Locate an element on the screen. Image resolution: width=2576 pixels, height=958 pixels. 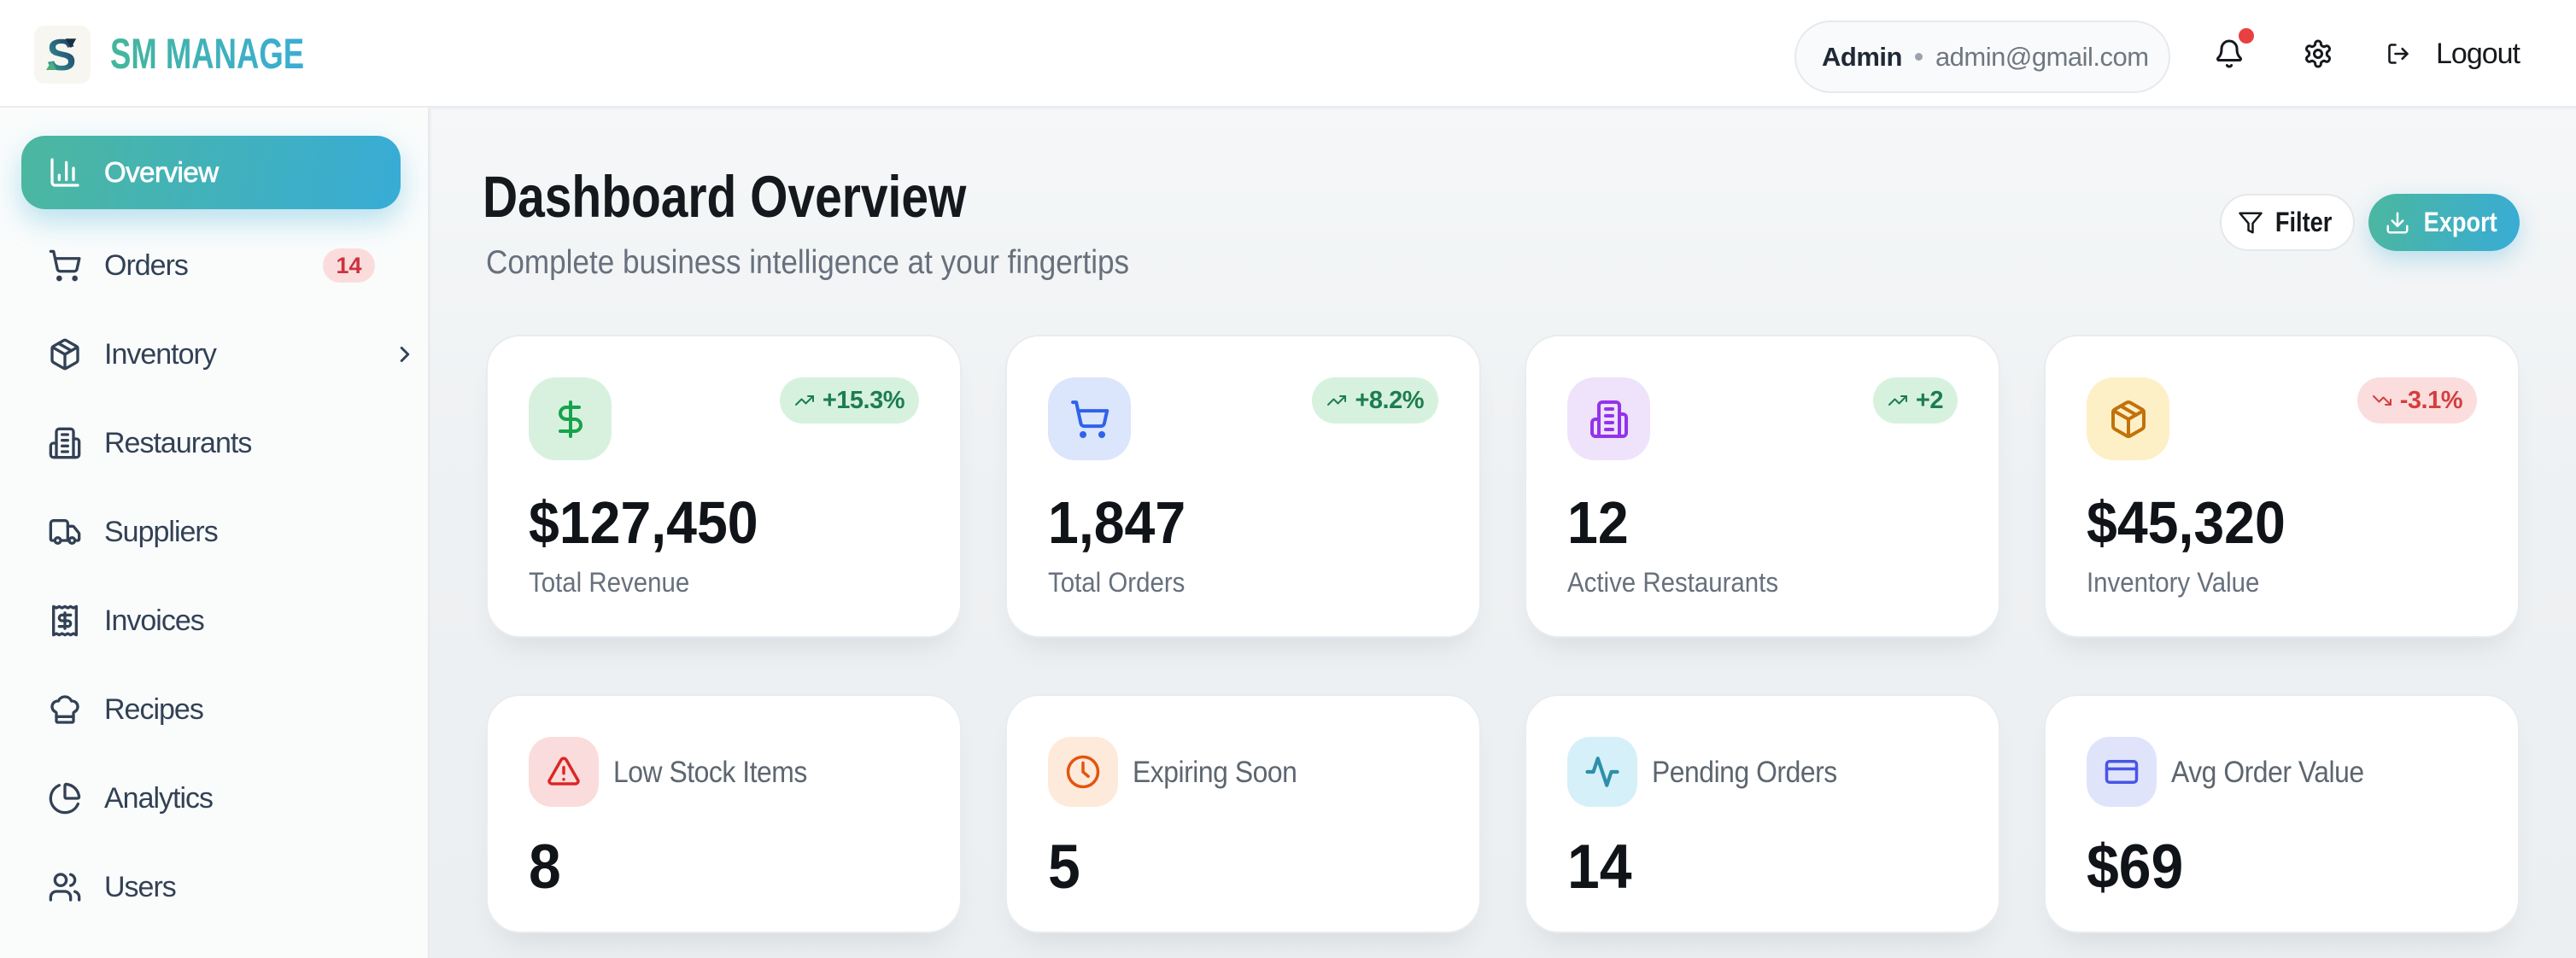
svg-text: S is located at coordinates (62, 55).